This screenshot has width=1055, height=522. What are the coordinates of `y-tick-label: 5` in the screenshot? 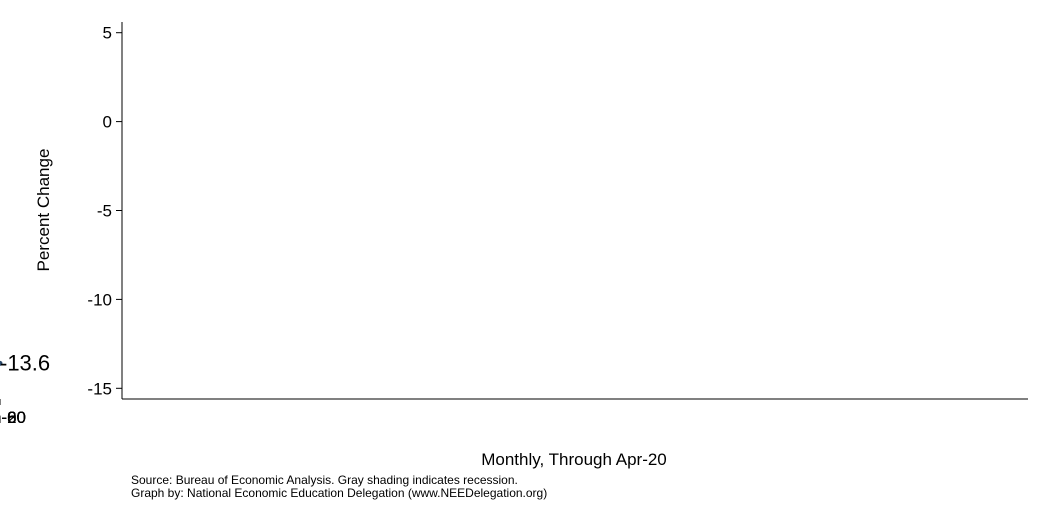 It's located at (107, 33).